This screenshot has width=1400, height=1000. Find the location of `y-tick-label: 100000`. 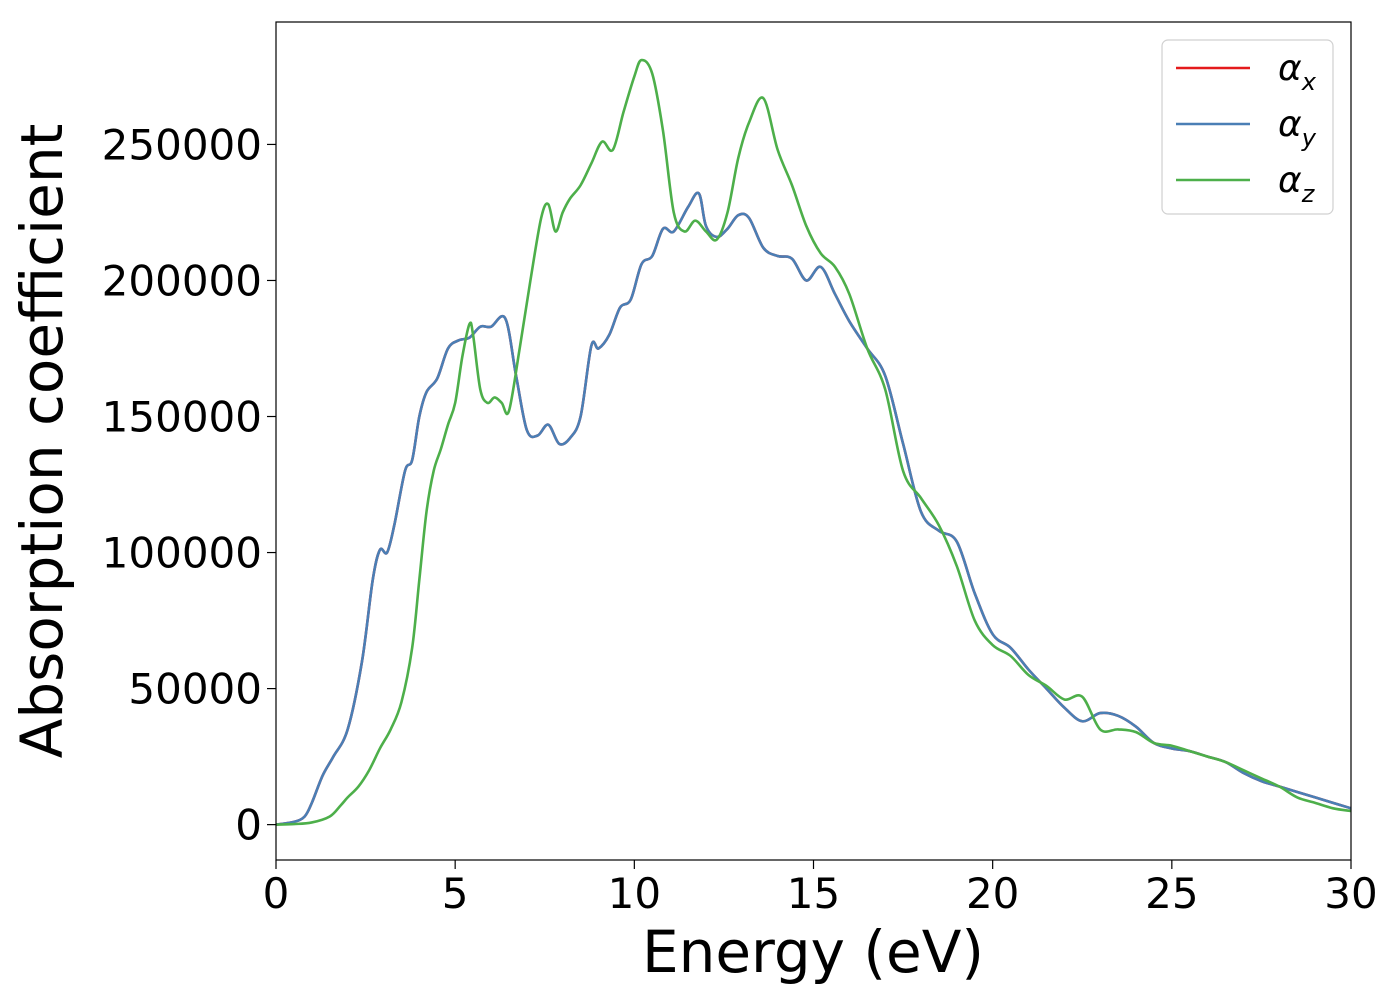

y-tick-label: 100000 is located at coordinates (182, 553).